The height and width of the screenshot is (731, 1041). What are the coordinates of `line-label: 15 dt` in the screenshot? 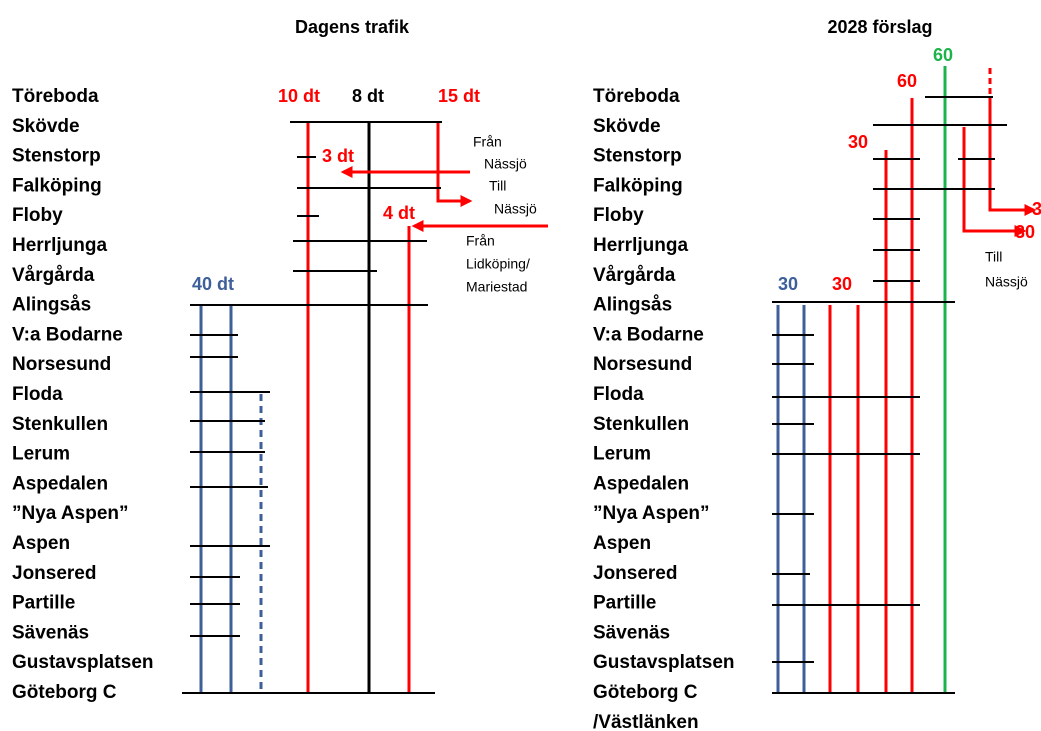 It's located at (459, 96).